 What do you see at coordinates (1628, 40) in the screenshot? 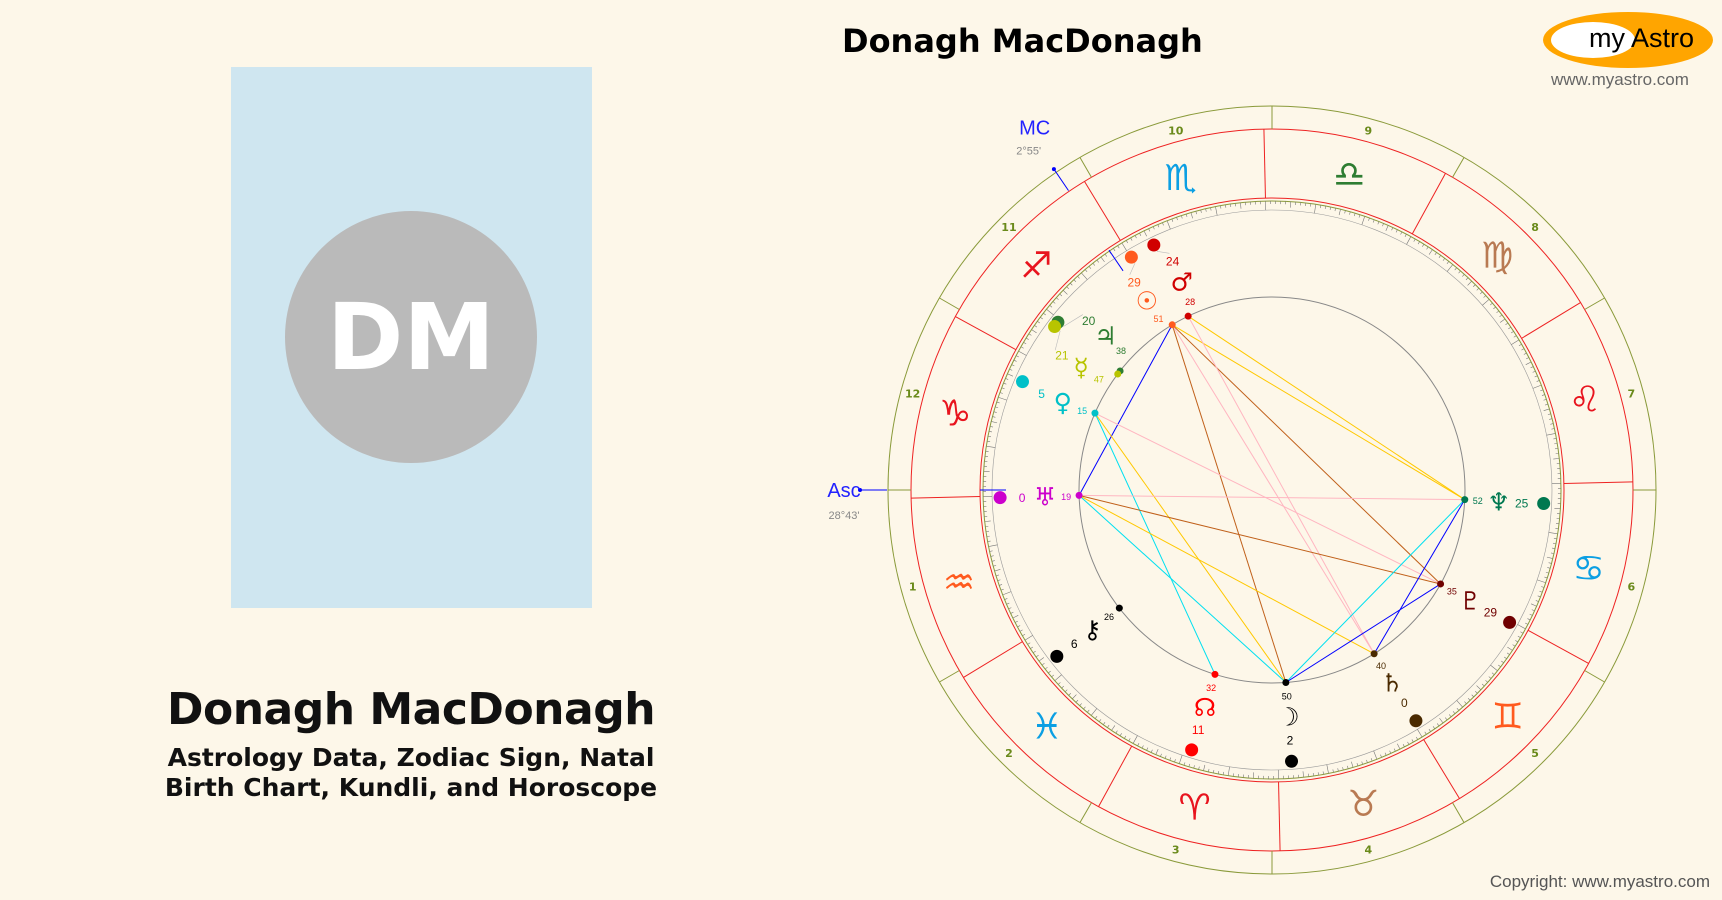
I see `myastro-logo: my Astro` at bounding box center [1628, 40].